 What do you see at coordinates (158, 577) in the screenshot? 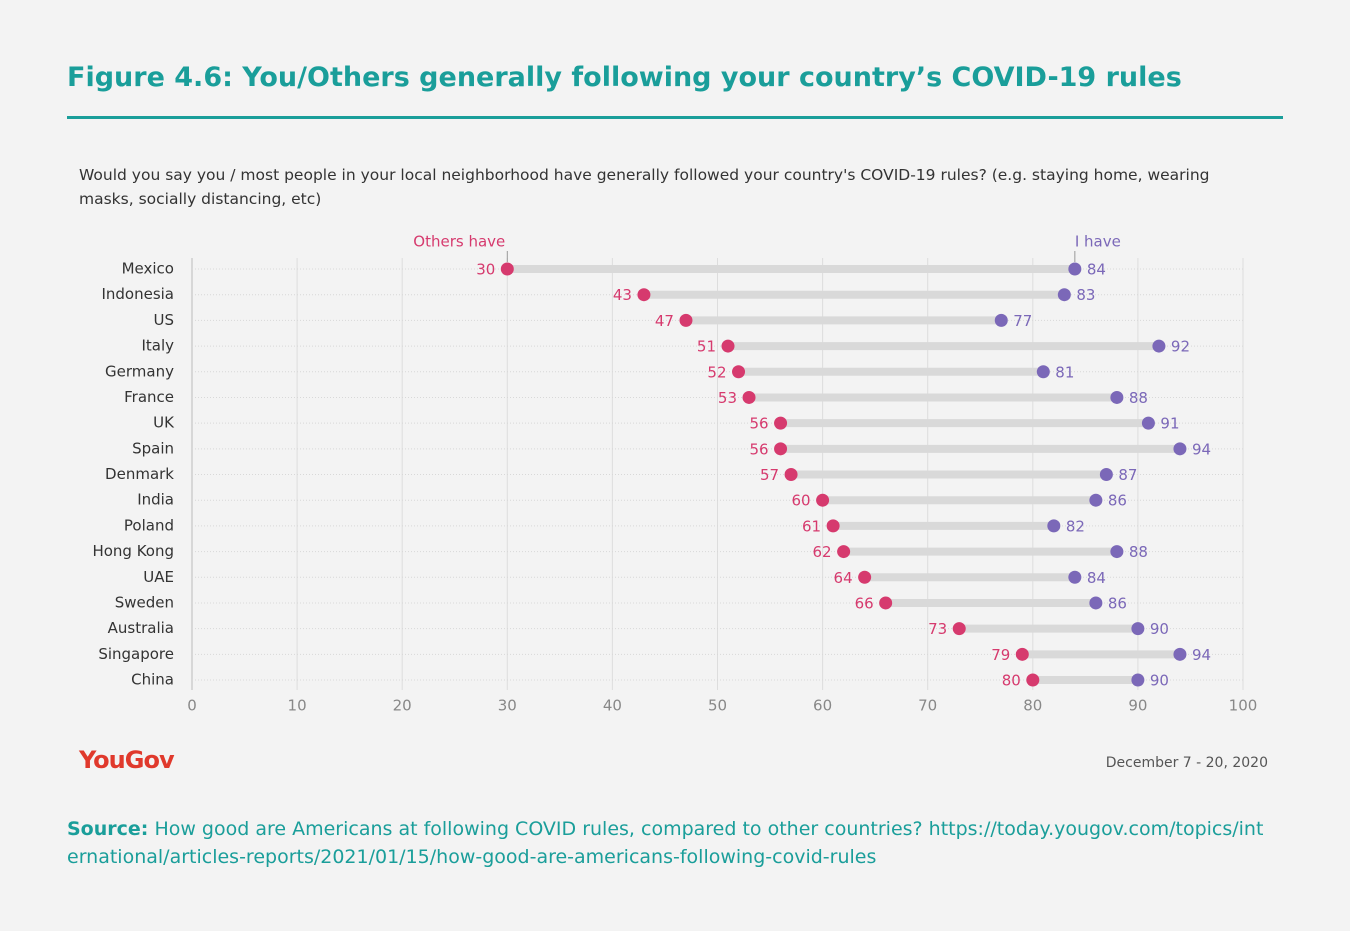
I see `y-tick-label: UAE` at bounding box center [158, 577].